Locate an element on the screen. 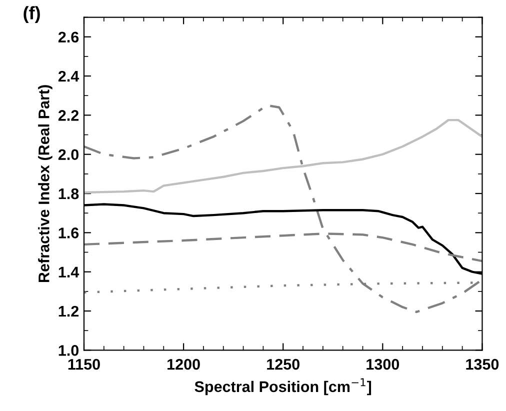 The height and width of the screenshot is (411, 506). y-tick-label: 1.4 is located at coordinates (69, 272).